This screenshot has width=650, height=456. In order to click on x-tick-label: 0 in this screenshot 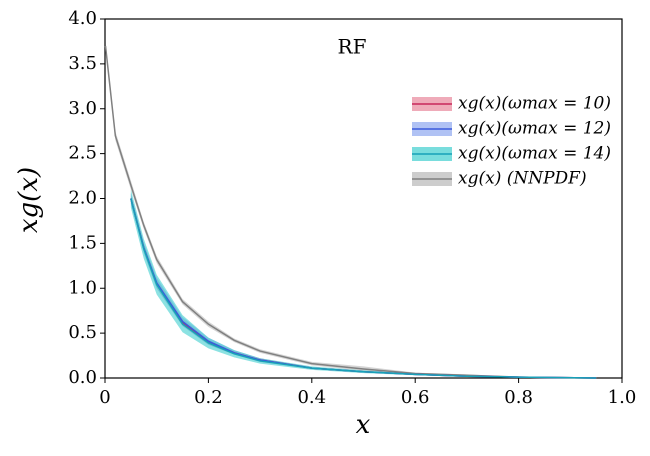, I will do `click(104, 397)`.